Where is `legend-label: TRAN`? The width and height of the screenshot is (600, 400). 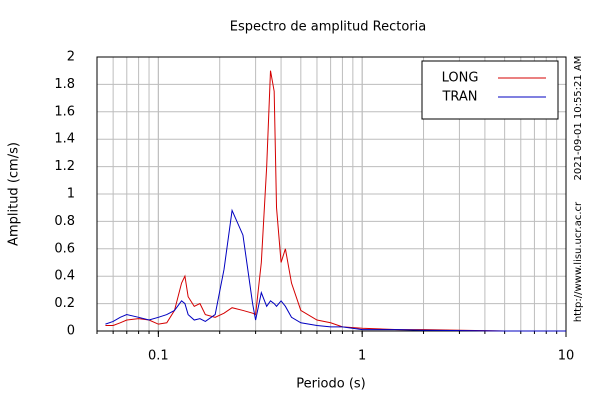
legend-label: TRAN is located at coordinates (459, 97).